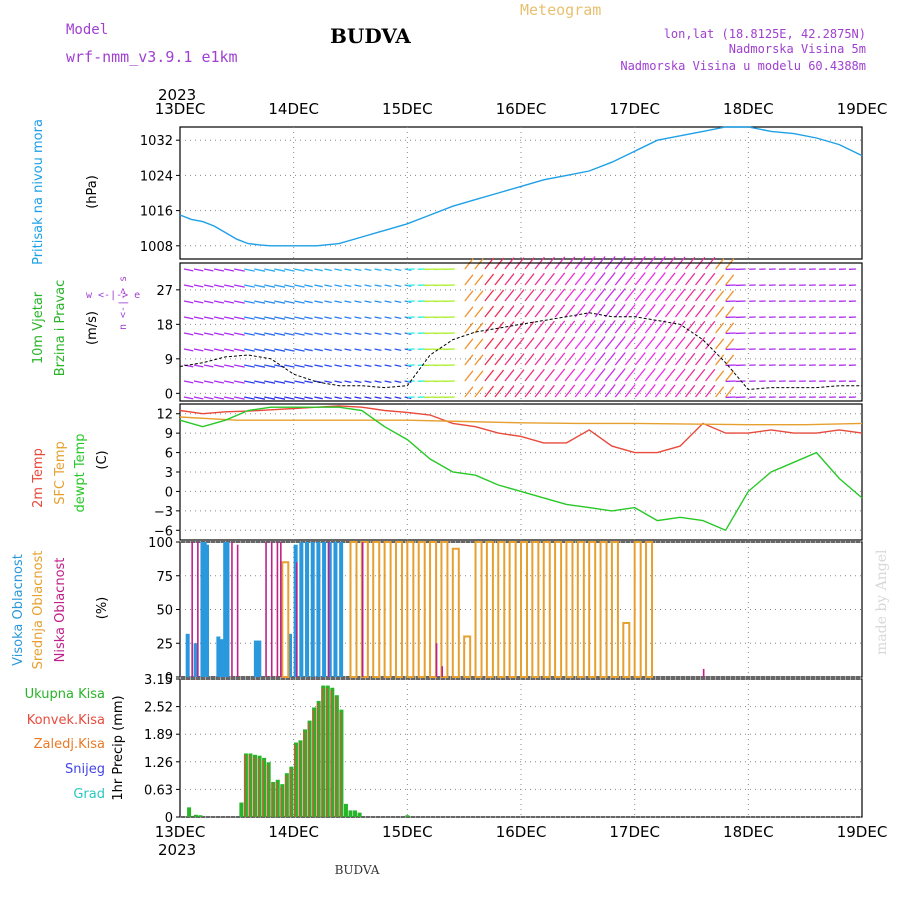 The height and width of the screenshot is (900, 900). I want to click on temperature-ytick-label: 9, so click(169, 434).